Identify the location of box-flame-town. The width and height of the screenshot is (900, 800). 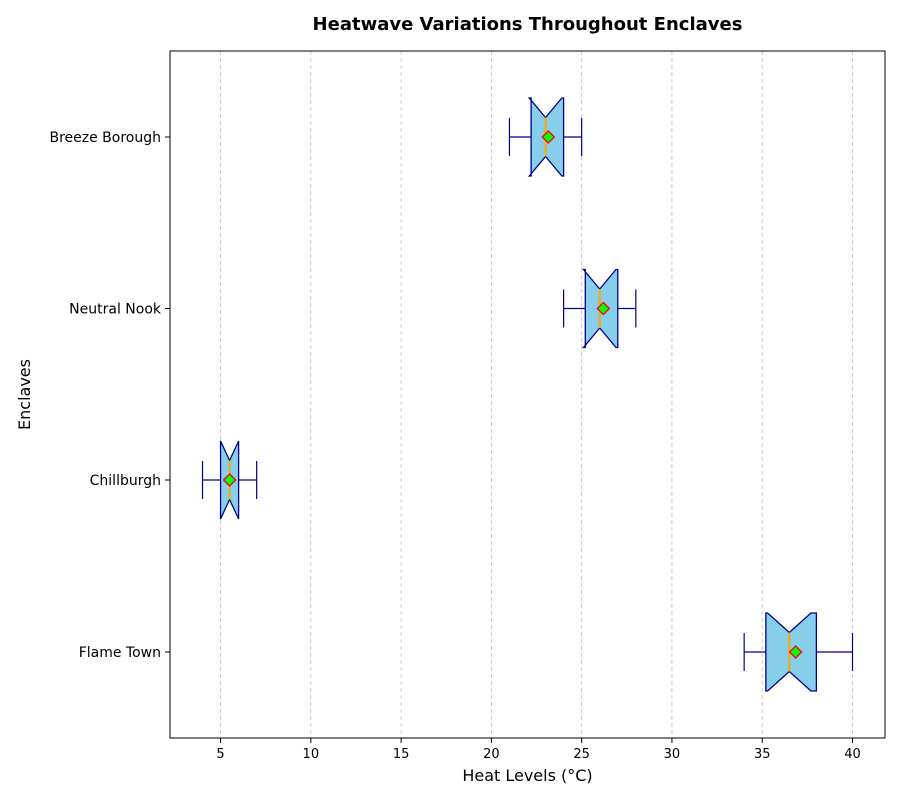
(798, 652).